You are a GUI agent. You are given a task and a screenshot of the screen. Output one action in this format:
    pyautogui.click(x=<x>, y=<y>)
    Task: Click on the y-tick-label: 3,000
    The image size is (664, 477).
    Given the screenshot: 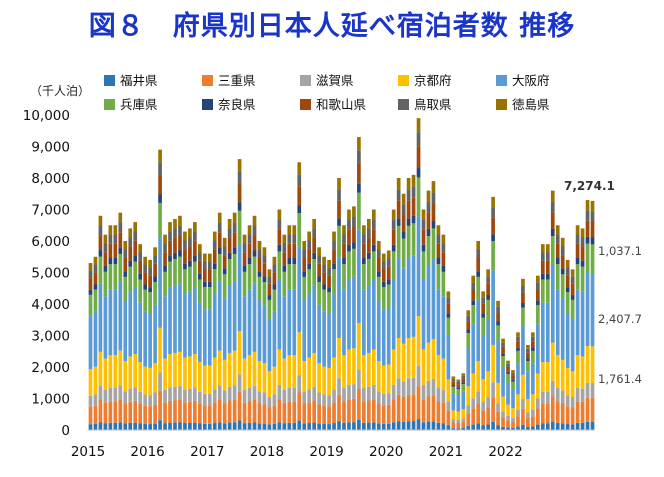 What is the action you would take?
    pyautogui.click(x=50, y=337)
    